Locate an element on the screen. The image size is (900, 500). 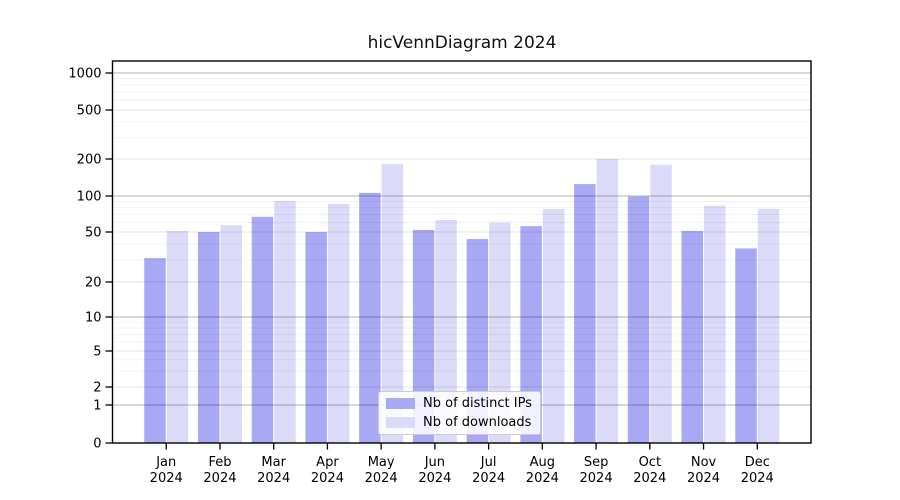
x-tick-label-year-oct: 2024 is located at coordinates (649, 478).